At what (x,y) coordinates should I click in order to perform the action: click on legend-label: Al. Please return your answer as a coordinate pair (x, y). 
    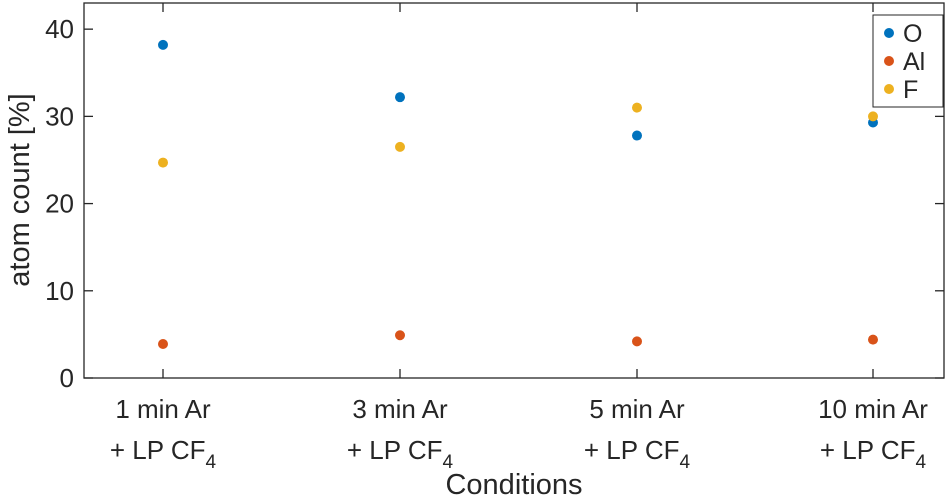
    Looking at the image, I should click on (914, 62).